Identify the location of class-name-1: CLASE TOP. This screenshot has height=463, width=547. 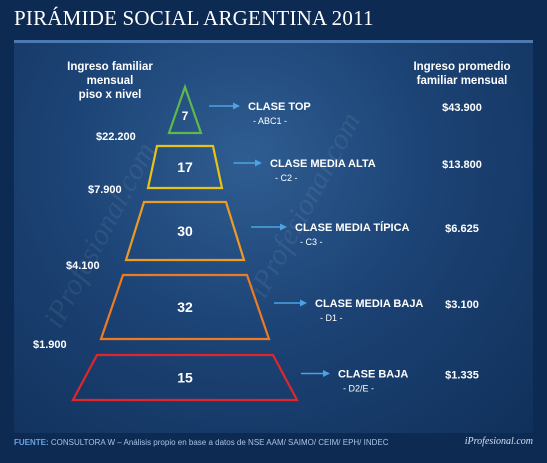
(279, 107).